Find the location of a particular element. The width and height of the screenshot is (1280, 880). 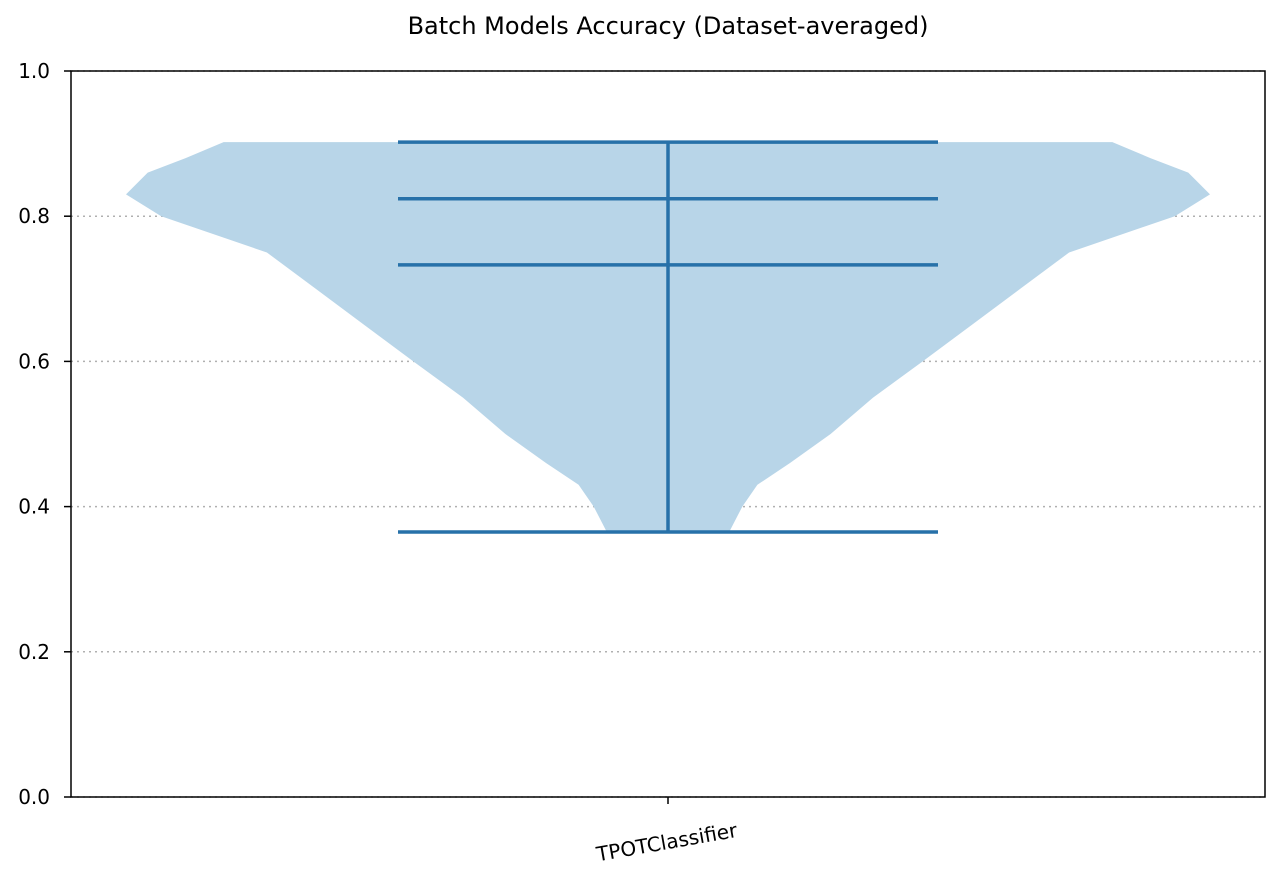

x-tick-label: TPOTClassifier is located at coordinates (667, 842).